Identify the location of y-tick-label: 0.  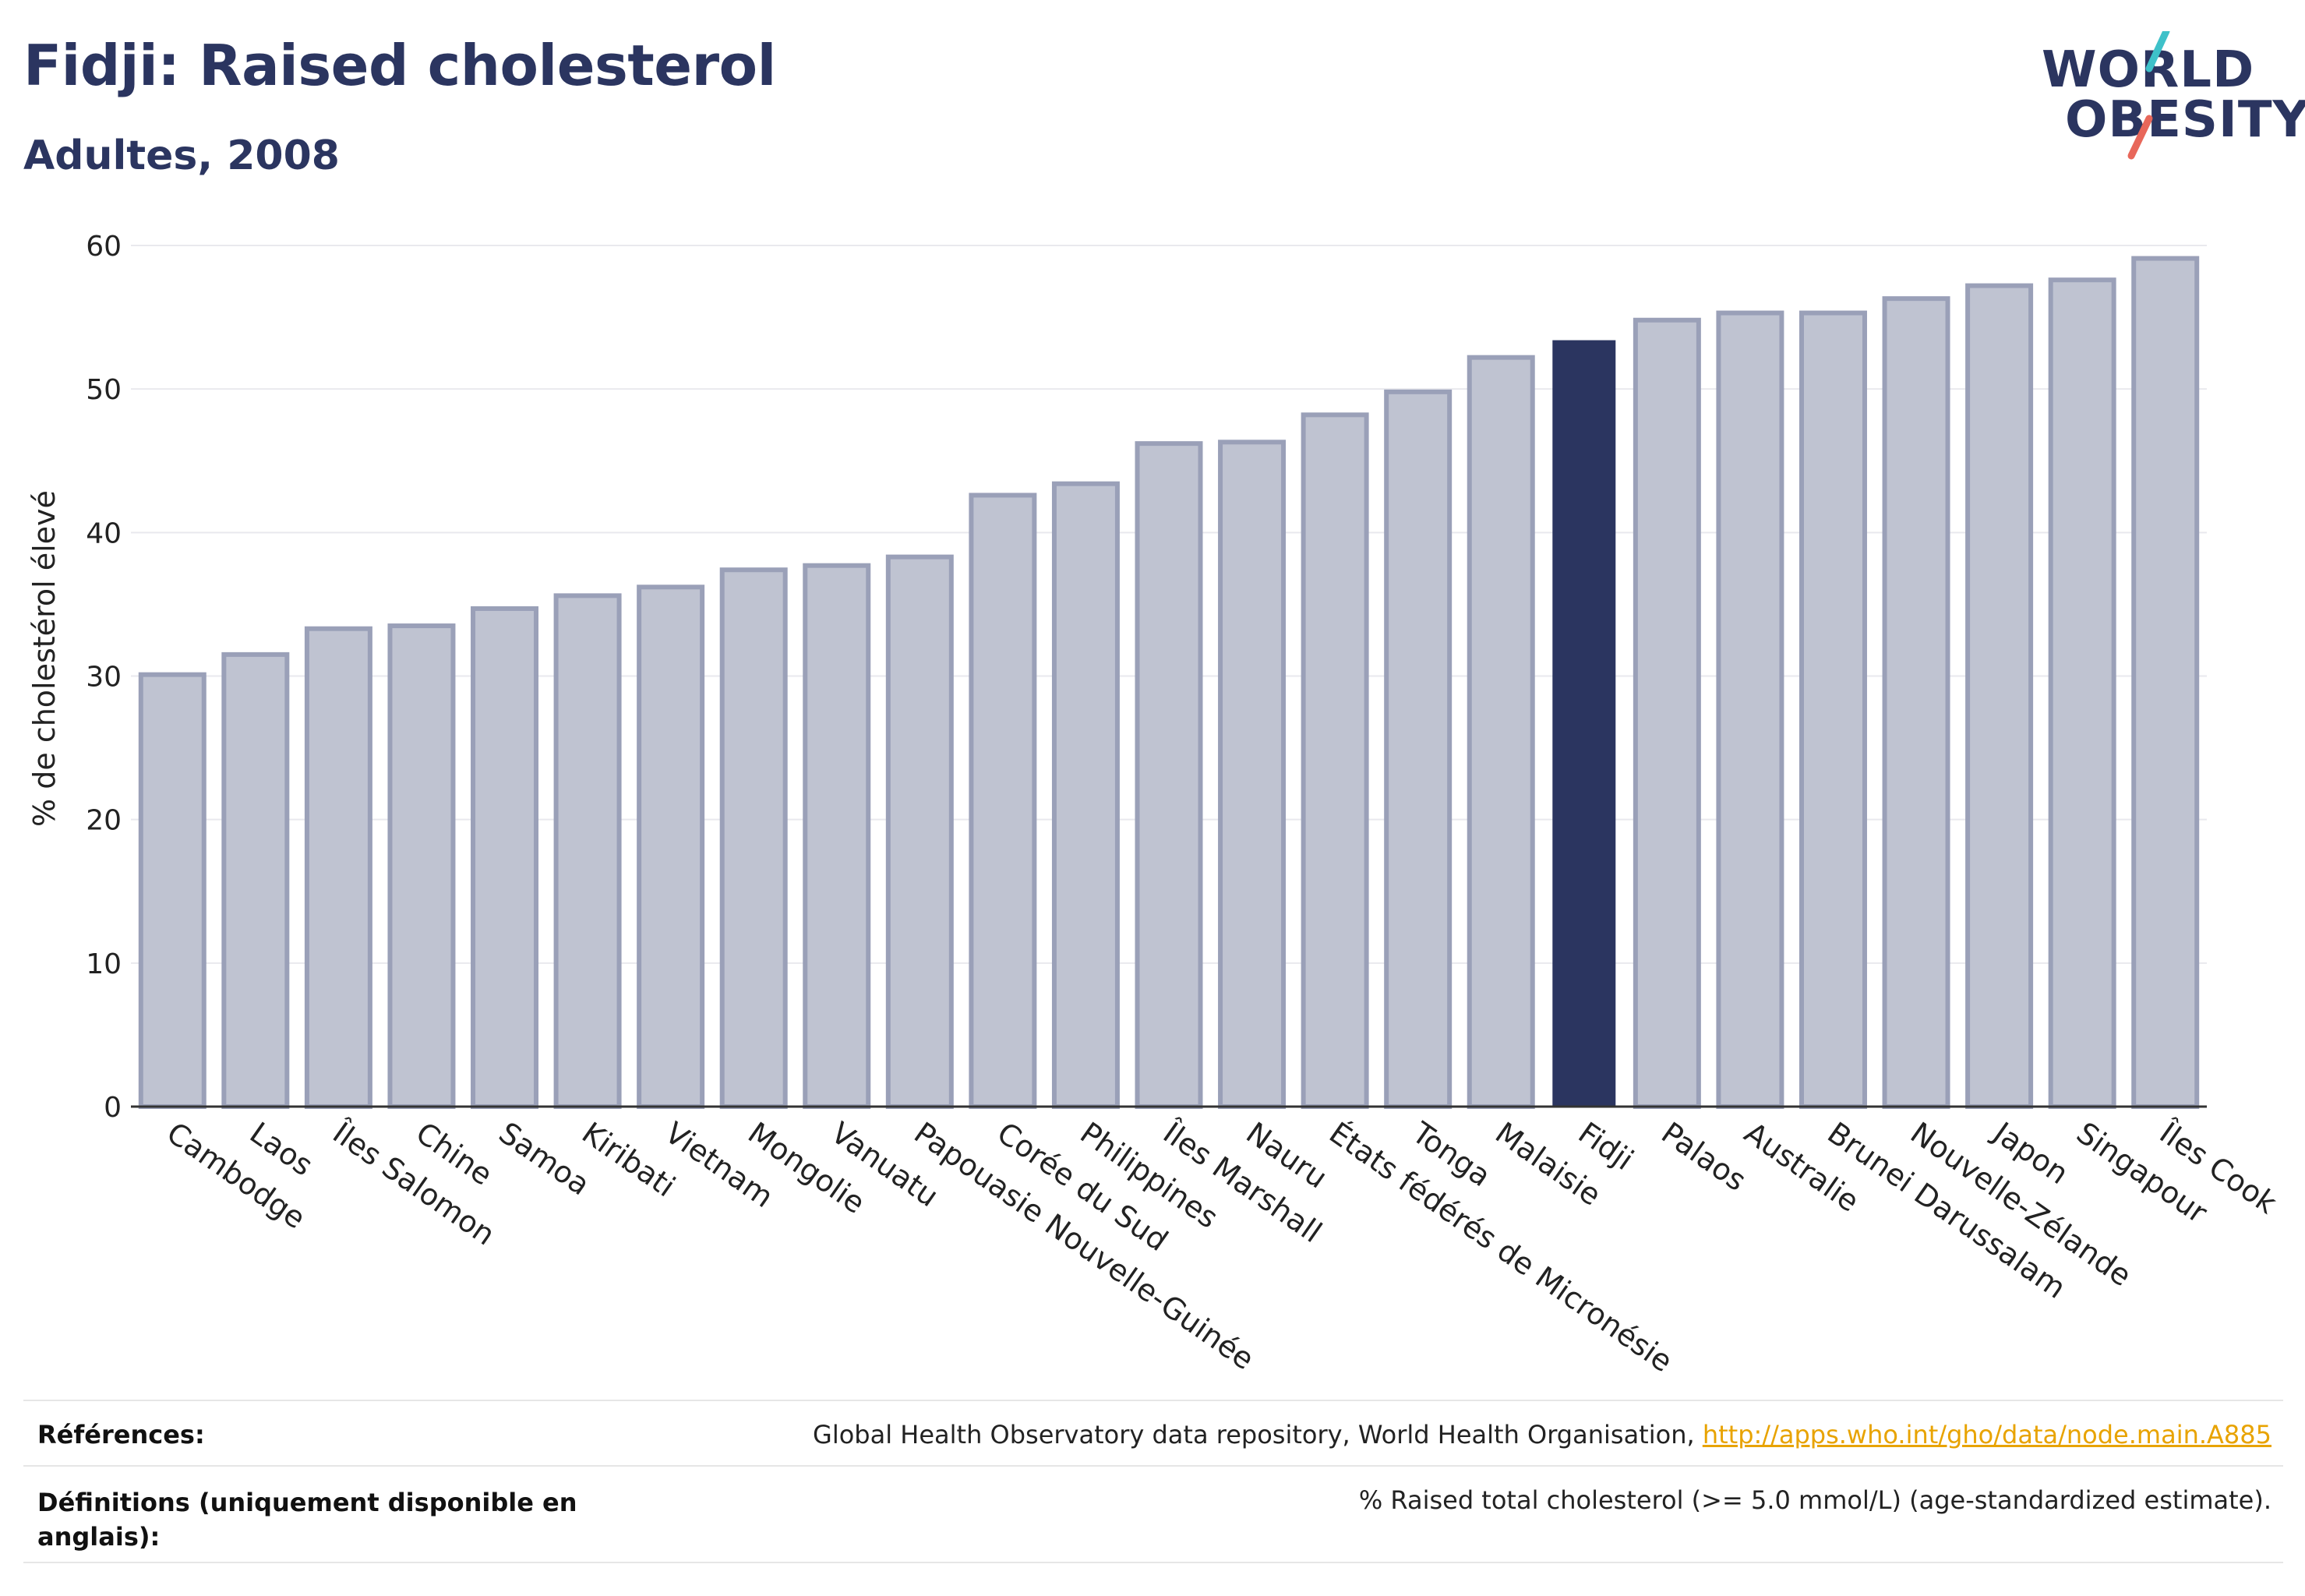
(113, 1108).